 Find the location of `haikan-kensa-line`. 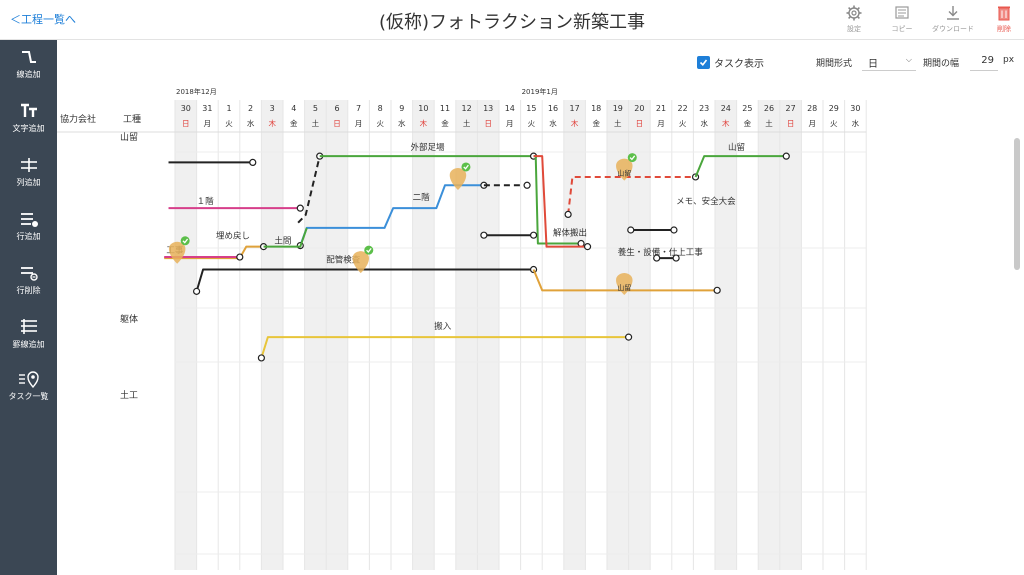

haikan-kensa-line is located at coordinates (364, 280).